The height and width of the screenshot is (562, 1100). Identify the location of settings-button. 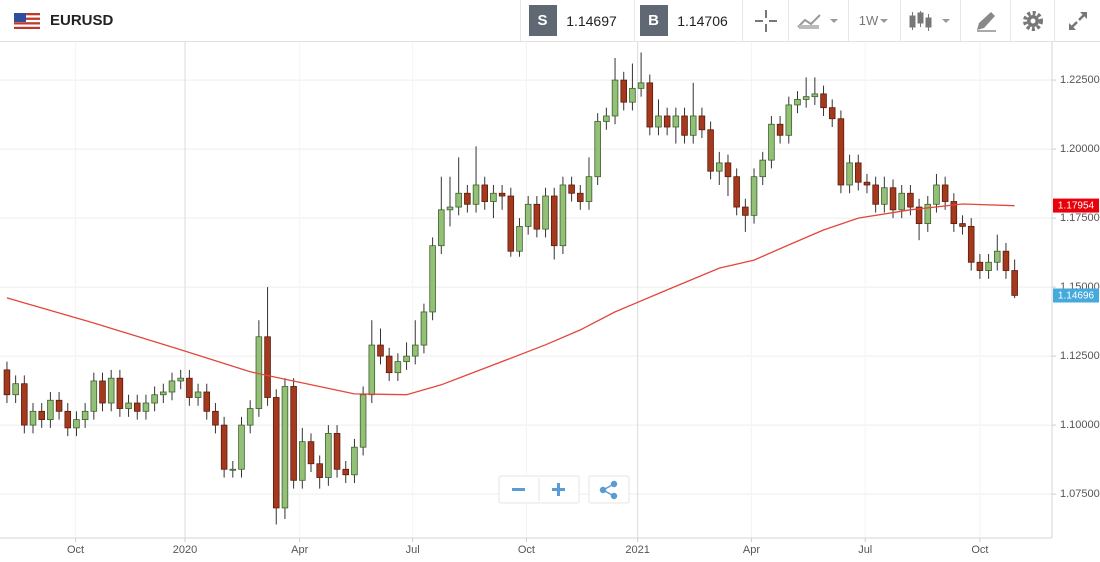
(1032, 20).